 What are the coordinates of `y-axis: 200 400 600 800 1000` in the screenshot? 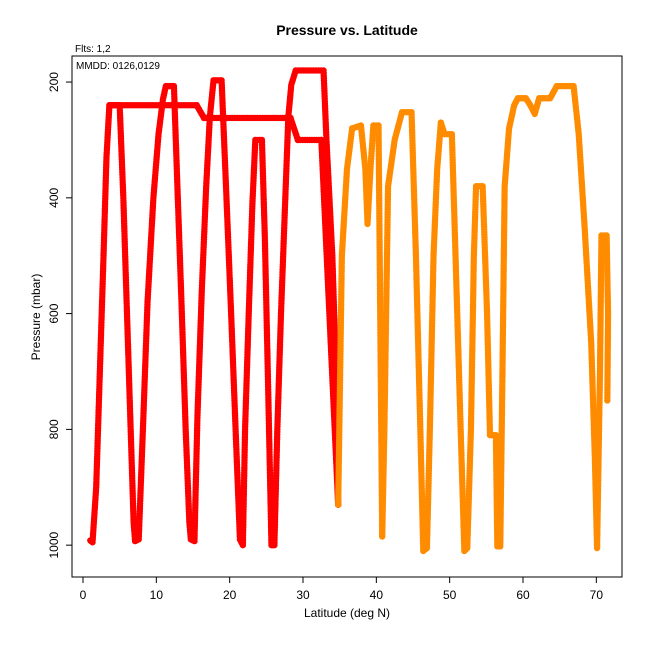 It's located at (60, 315).